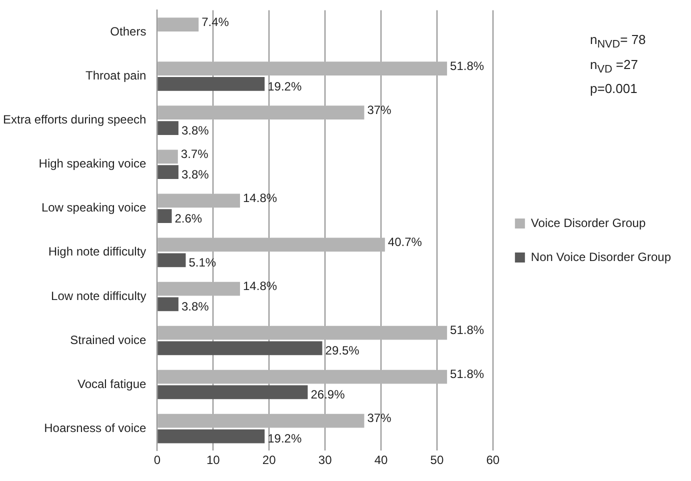 The height and width of the screenshot is (481, 691). I want to click on y-tick-label: Throat pain, so click(115, 75).